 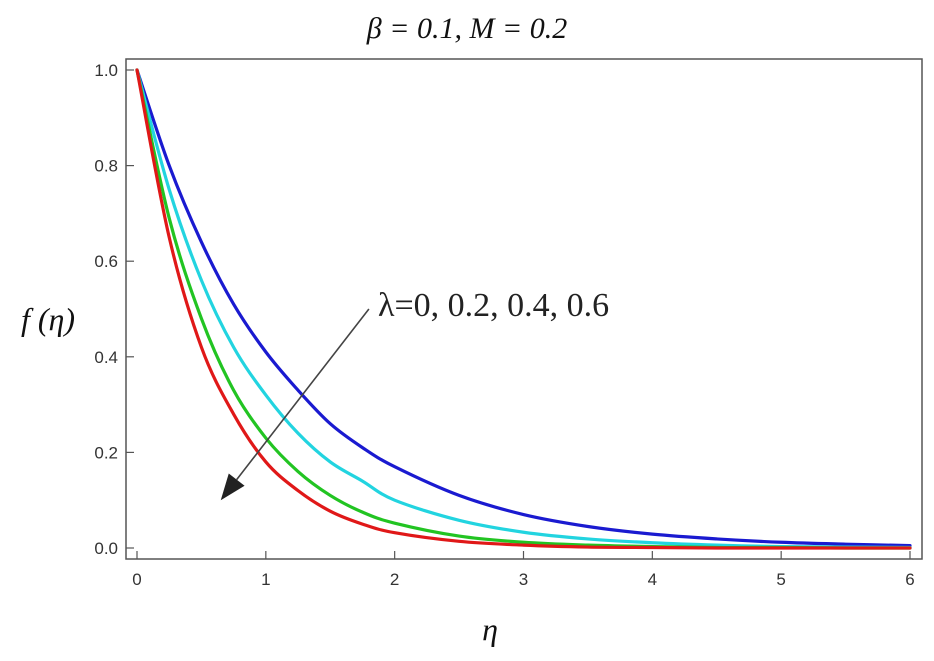 I want to click on y-tick-label: 1.0, so click(x=106, y=70).